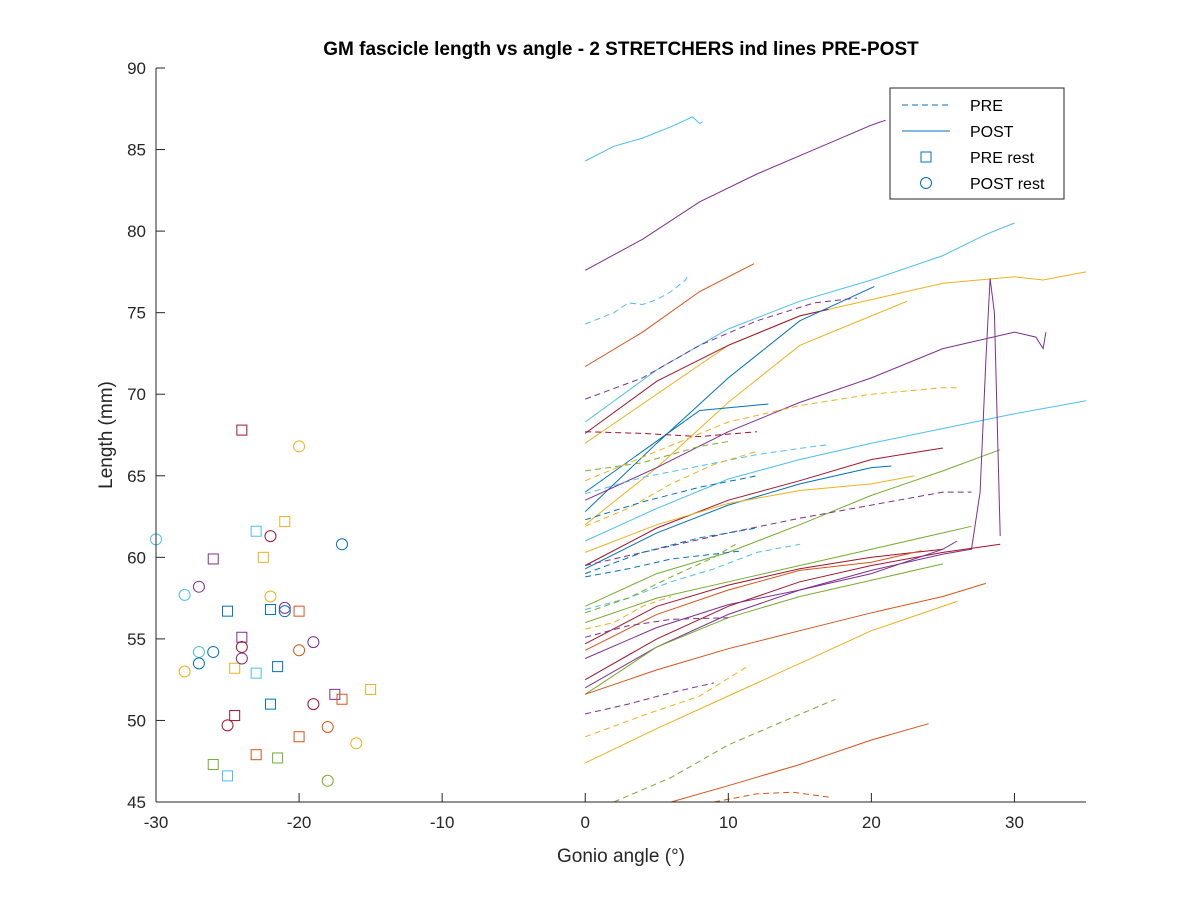  I want to click on x-tick-label: 0, so click(584, 822).